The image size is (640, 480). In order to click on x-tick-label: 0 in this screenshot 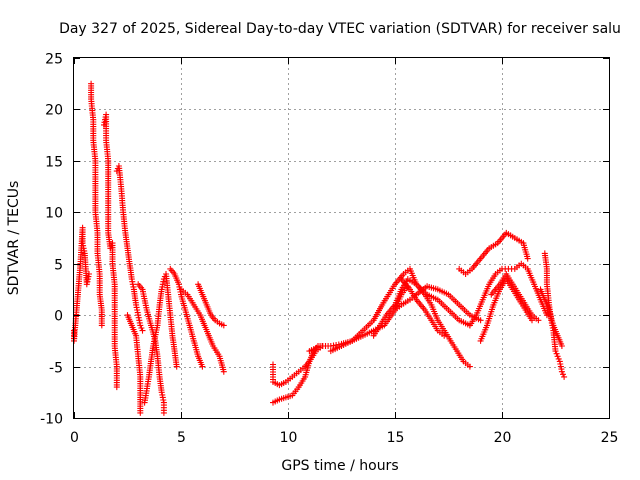, I will do `click(74, 438)`.